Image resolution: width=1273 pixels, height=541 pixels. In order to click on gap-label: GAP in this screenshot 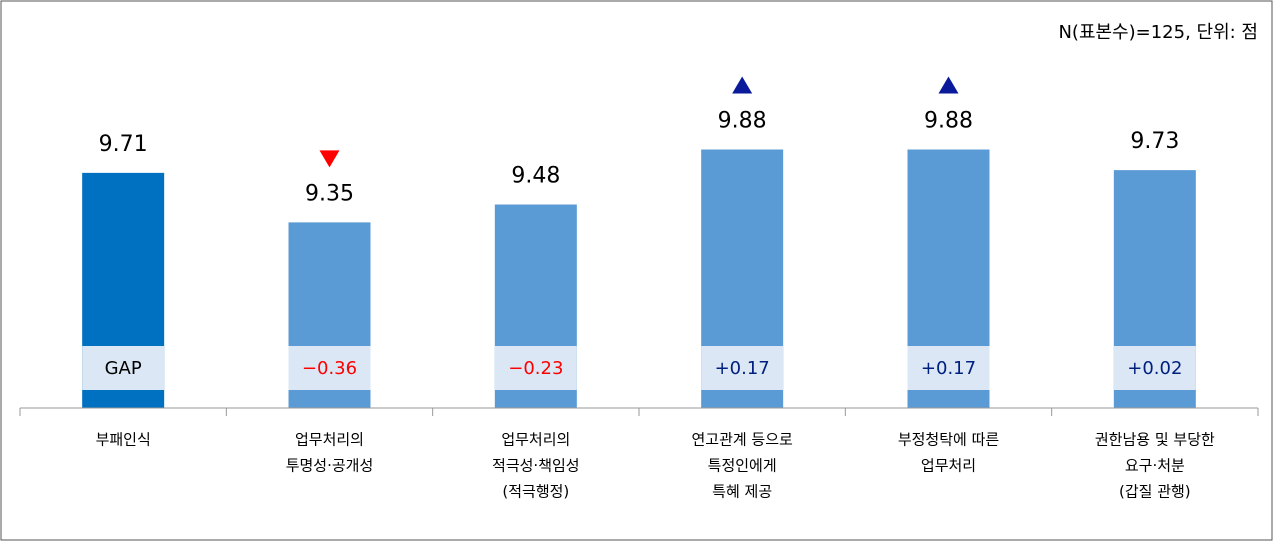, I will do `click(123, 368)`.